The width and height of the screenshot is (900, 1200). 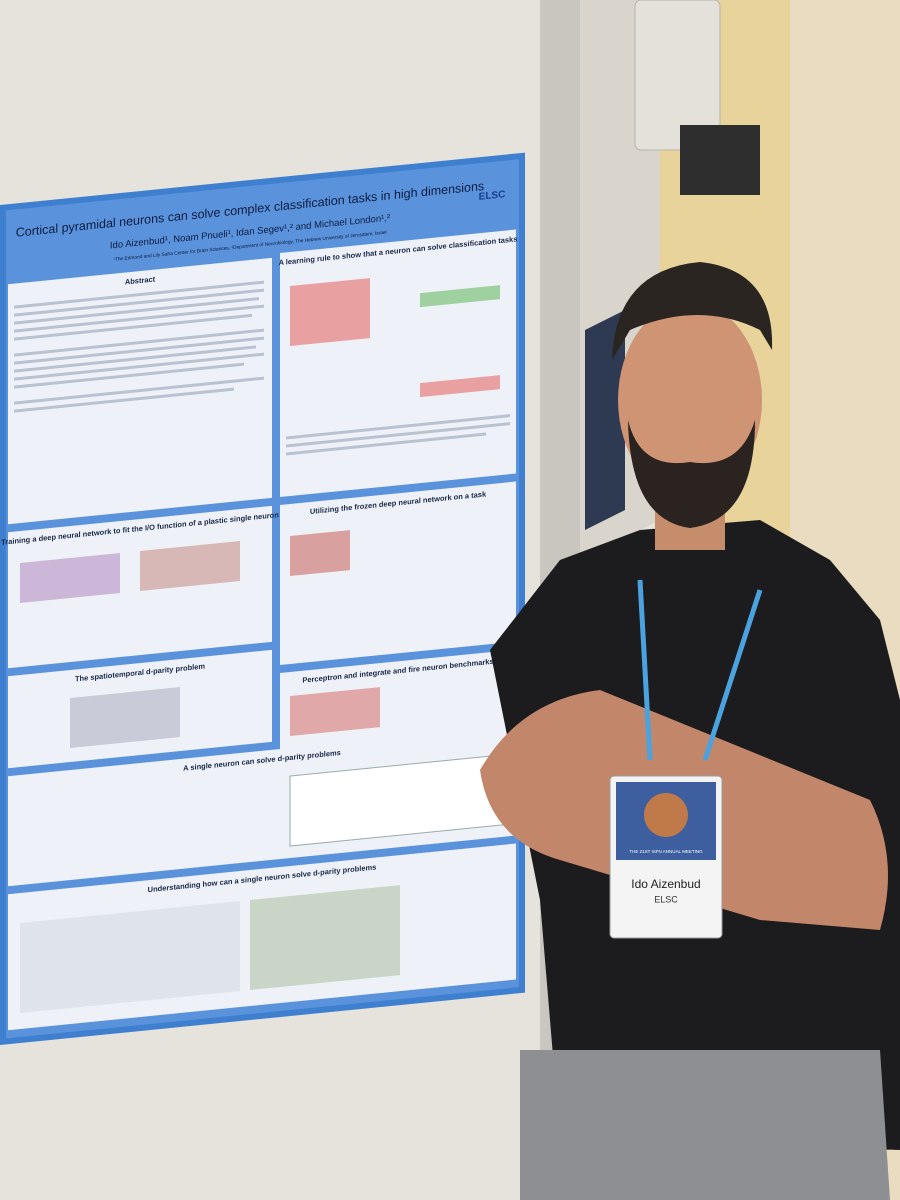 What do you see at coordinates (492, 196) in the screenshot?
I see `poster-logo: ELSC` at bounding box center [492, 196].